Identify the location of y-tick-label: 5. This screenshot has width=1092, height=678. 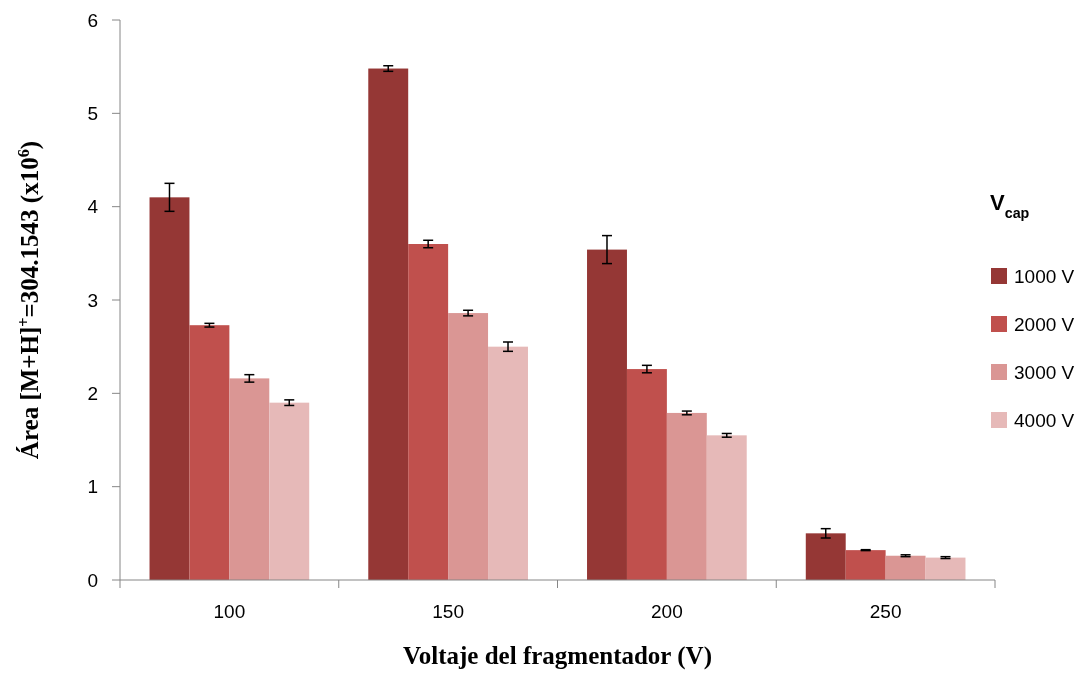
(92, 113).